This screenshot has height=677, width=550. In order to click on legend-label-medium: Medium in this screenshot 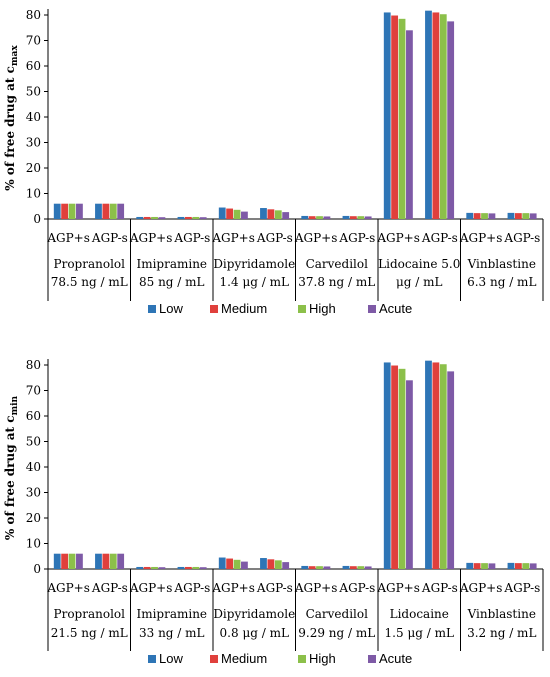, I will do `click(244, 308)`.